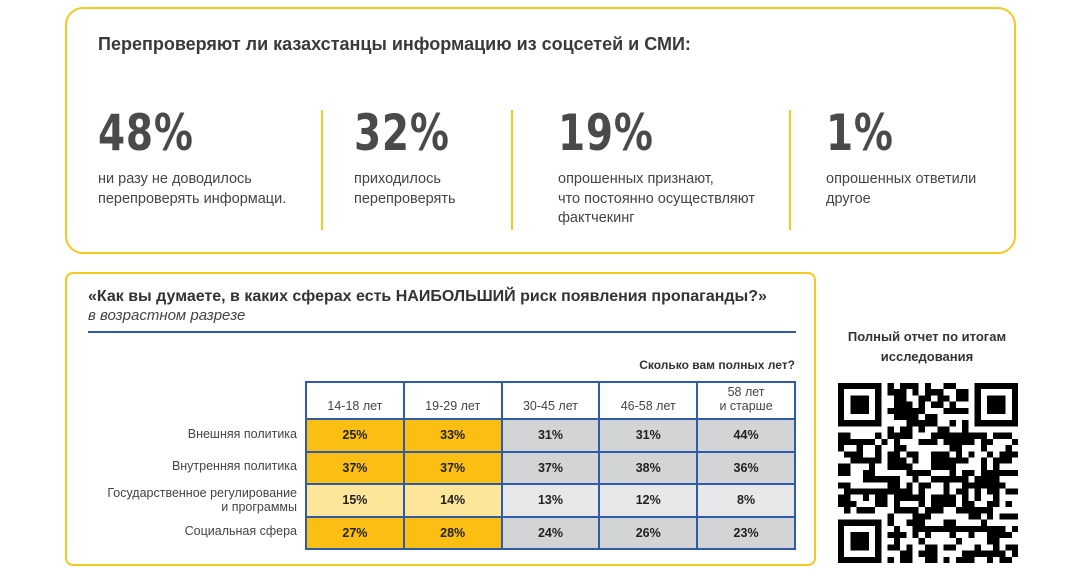  Describe the element at coordinates (746, 400) in the screenshot. I see `column-header: 58 лет и старше` at that location.